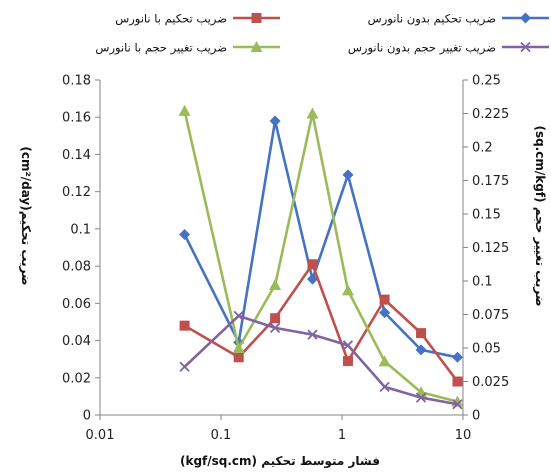 The image size is (551, 472). I want to click on x-axis-title: (kgf/sq.cm) فشار متوسط تحکیم, so click(280, 461).